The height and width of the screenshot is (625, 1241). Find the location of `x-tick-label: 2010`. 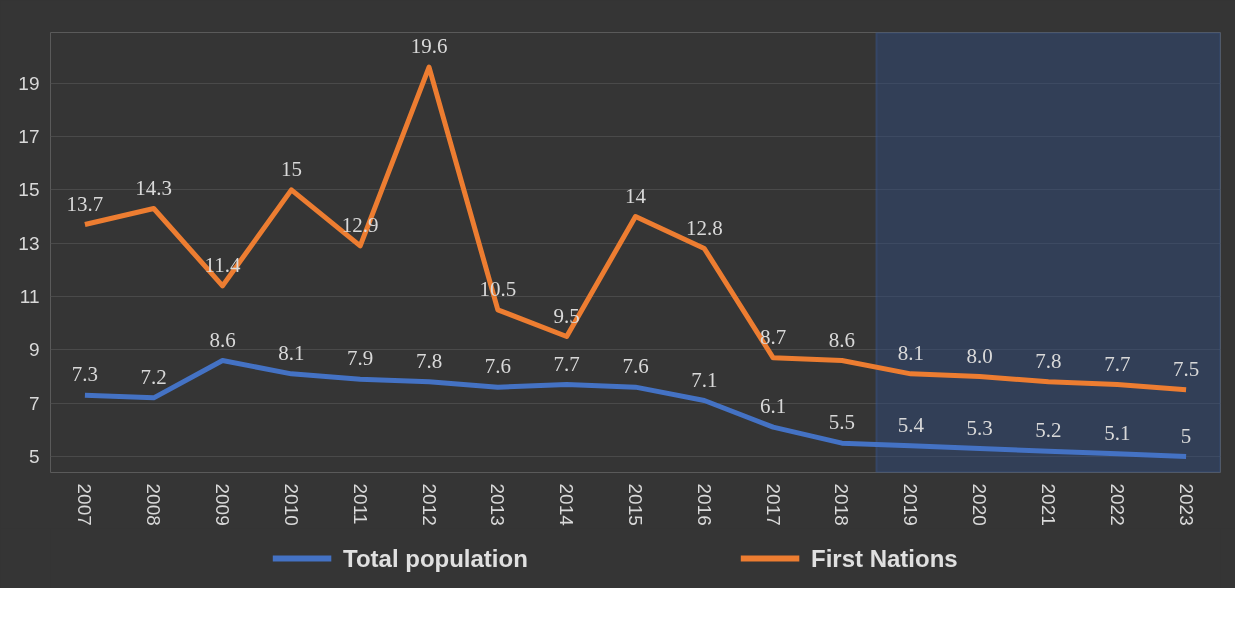

x-tick-label: 2010 is located at coordinates (291, 504).